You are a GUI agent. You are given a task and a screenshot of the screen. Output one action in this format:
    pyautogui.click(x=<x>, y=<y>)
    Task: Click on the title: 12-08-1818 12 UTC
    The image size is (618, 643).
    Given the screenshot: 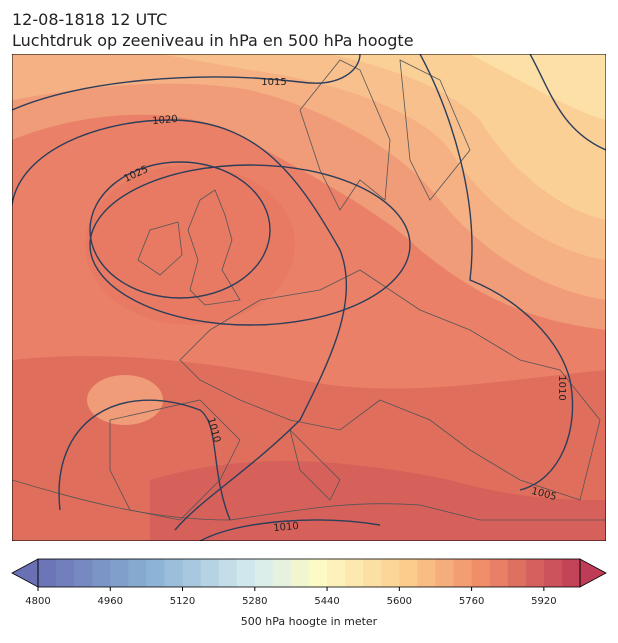 What is the action you would take?
    pyautogui.click(x=89, y=19)
    